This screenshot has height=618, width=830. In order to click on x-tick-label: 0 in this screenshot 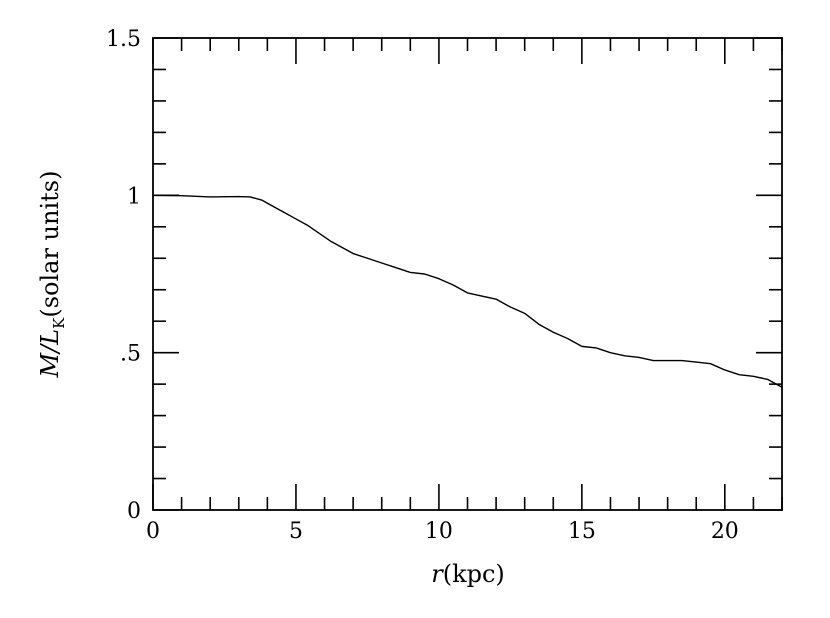, I will do `click(153, 531)`.